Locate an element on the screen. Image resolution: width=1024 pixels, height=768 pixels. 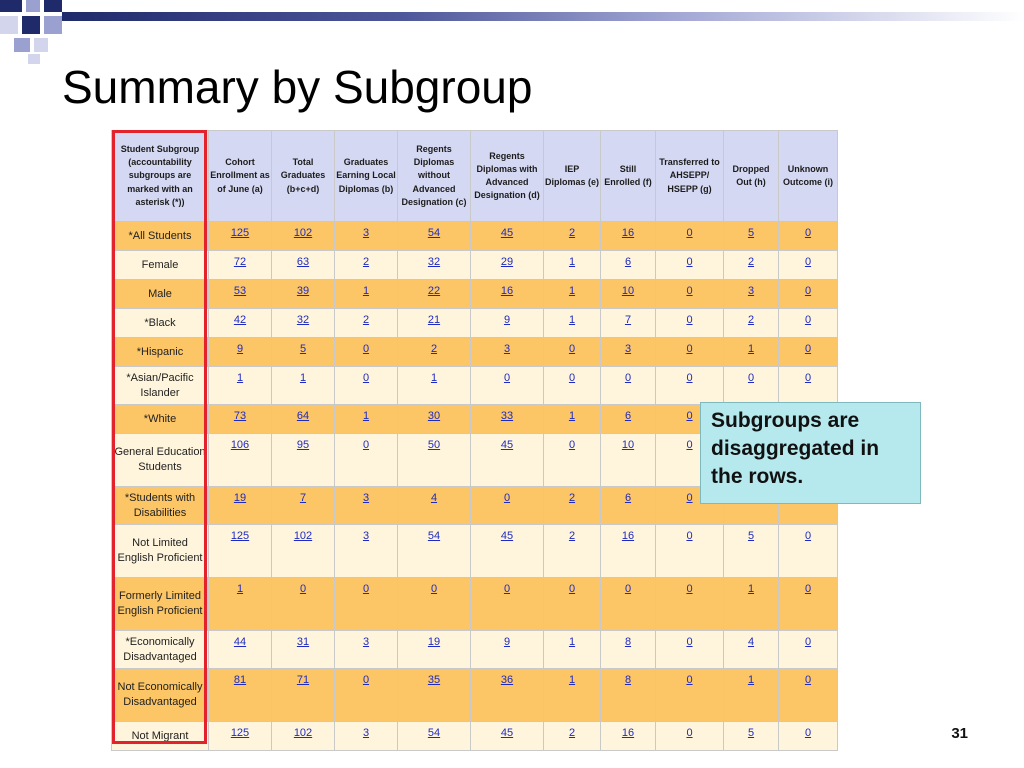
value-link: 63 is located at coordinates (303, 262).